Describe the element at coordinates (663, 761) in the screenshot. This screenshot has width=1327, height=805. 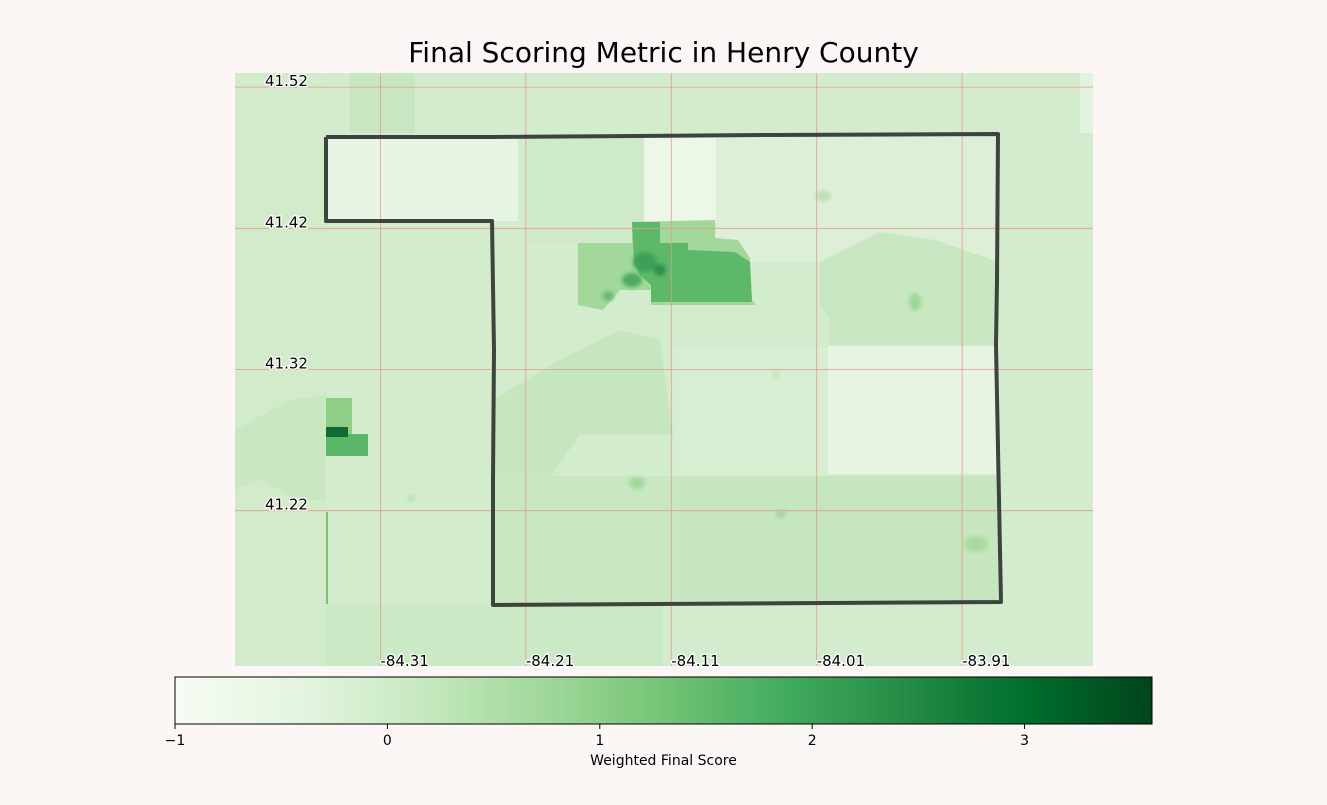
I see `colorbar-label: Weighted Final Score` at that location.